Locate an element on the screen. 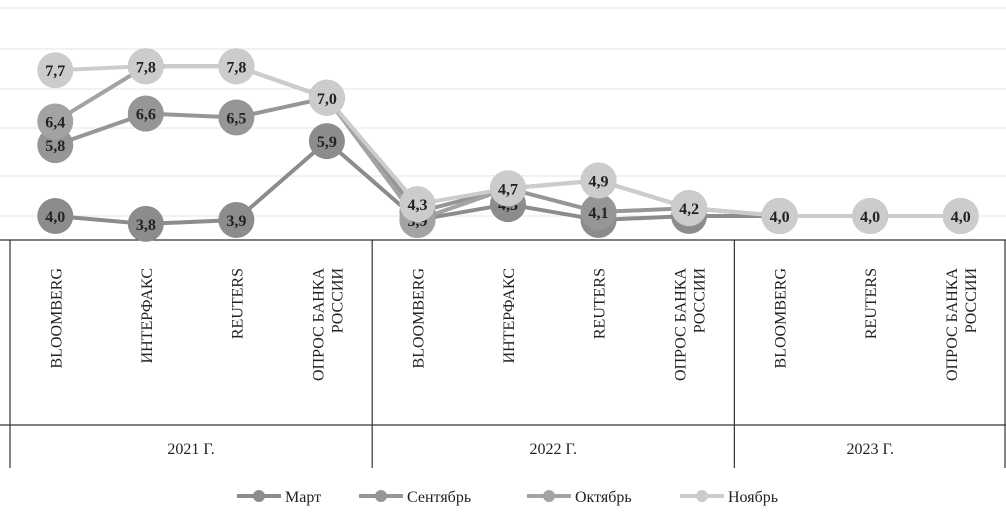 This screenshot has height=513, width=1006. legend: Март Сентябрь Октябрь Ноябрь is located at coordinates (507, 497).